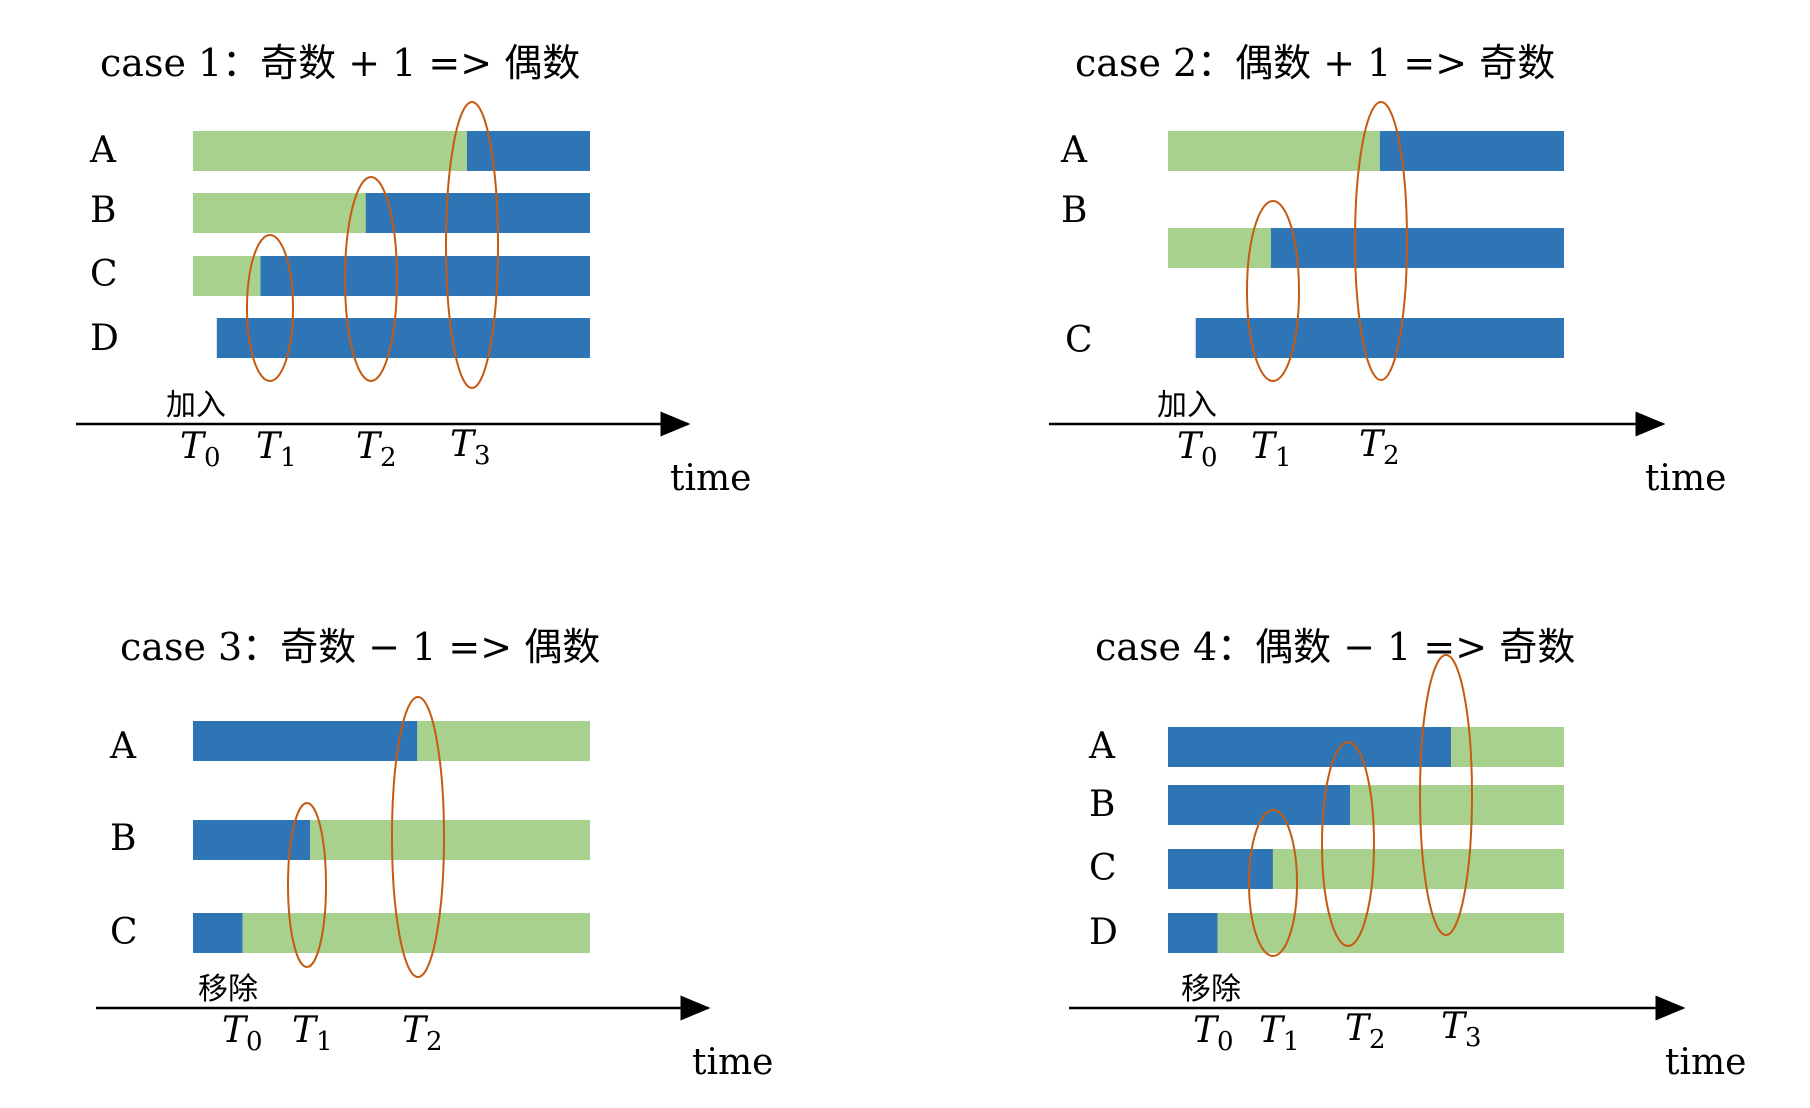 The image size is (1810, 1108). What do you see at coordinates (1377, 837) in the screenshot?
I see `panel-4-graphics` at bounding box center [1377, 837].